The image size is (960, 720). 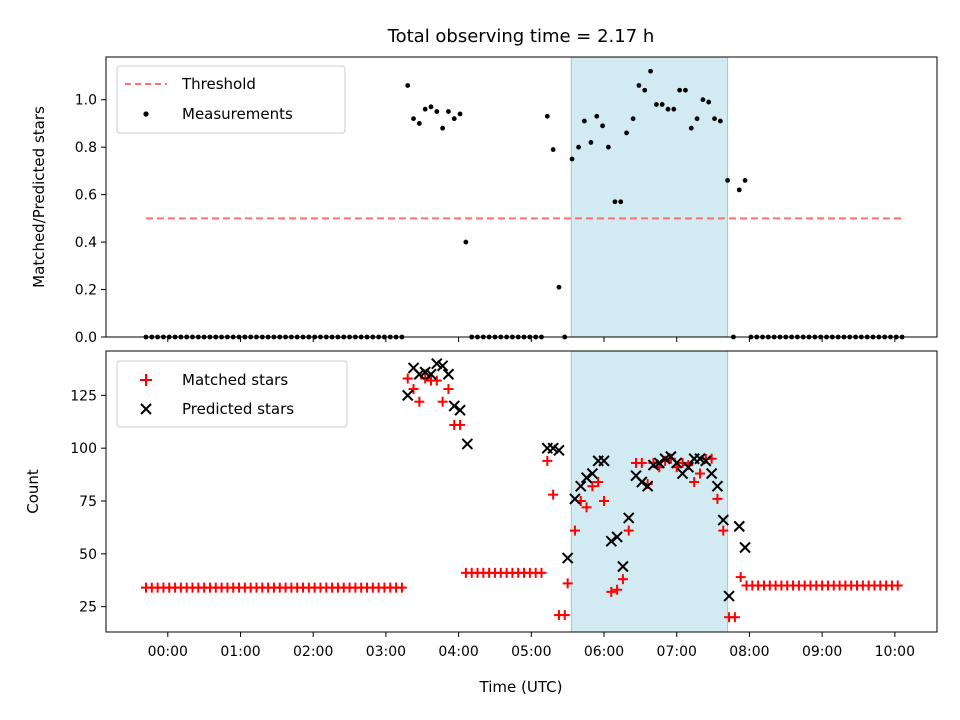 What do you see at coordinates (83, 449) in the screenshot?
I see `bottom-ytick-label: 100` at bounding box center [83, 449].